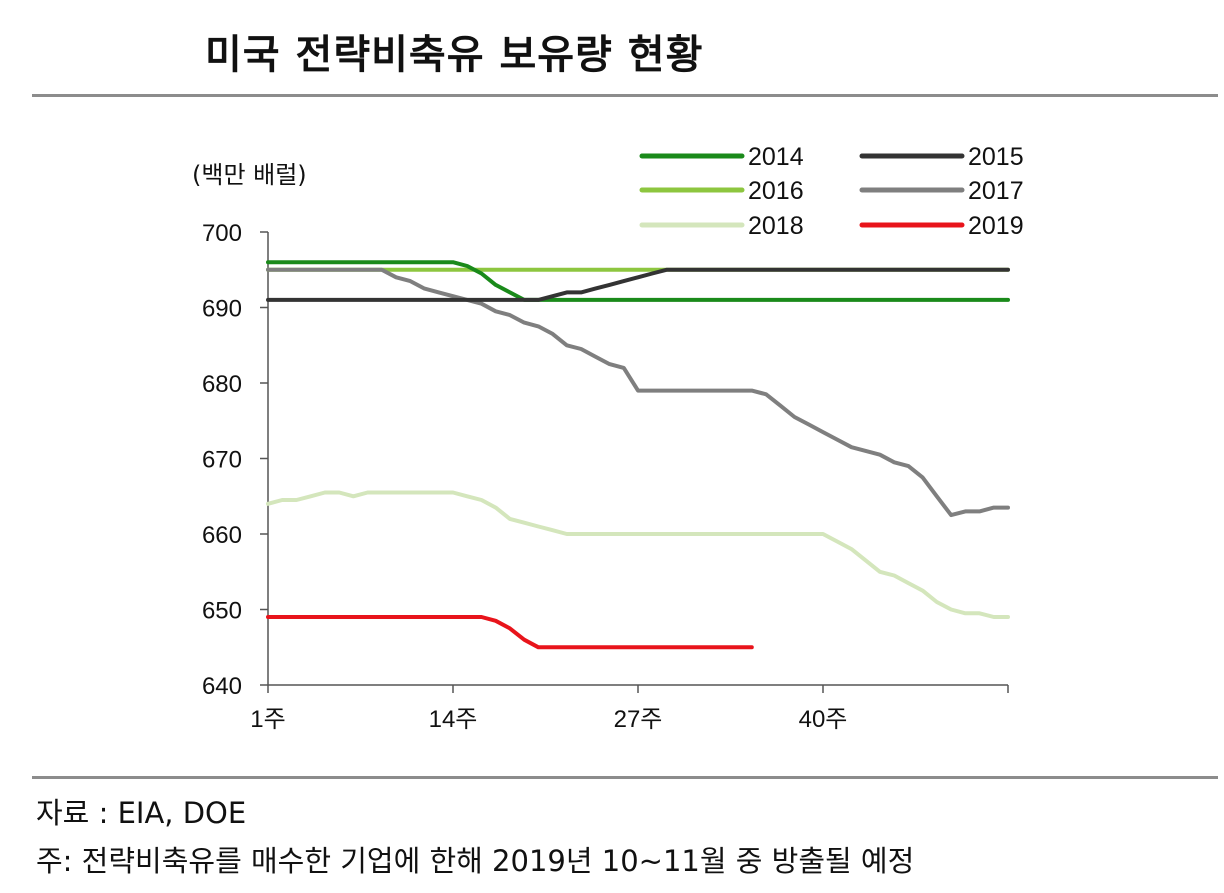  I want to click on series-line-2018, so click(638, 554).